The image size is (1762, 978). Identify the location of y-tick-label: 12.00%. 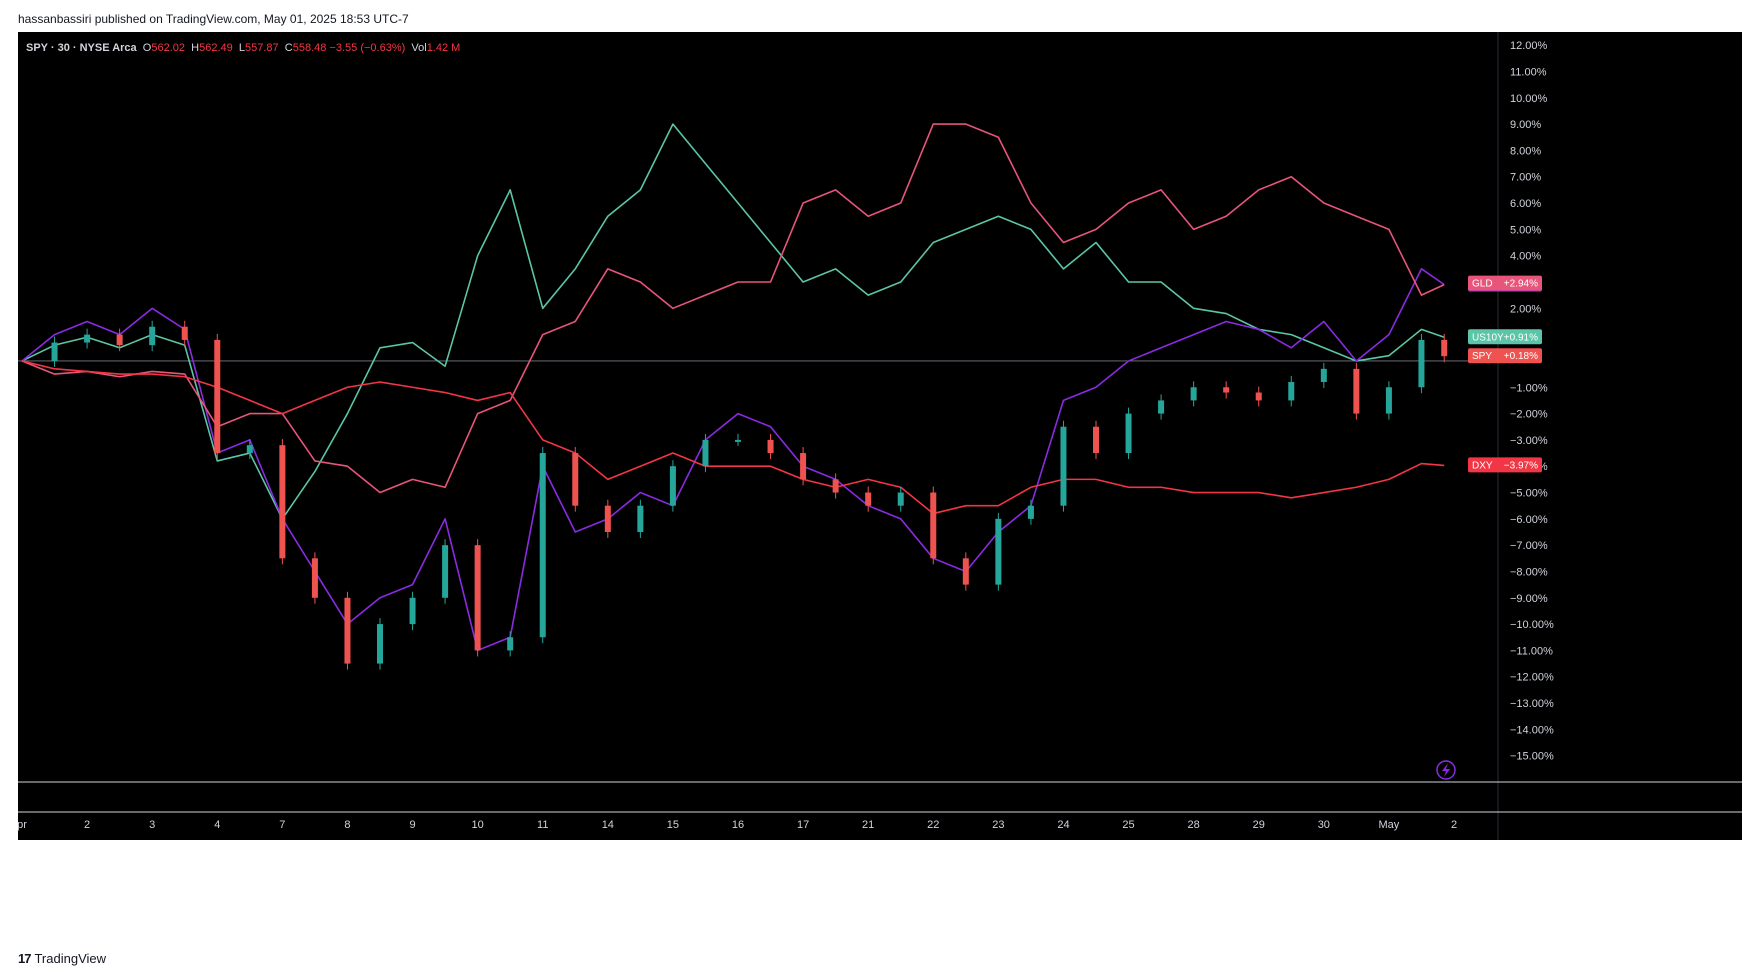
(1529, 46).